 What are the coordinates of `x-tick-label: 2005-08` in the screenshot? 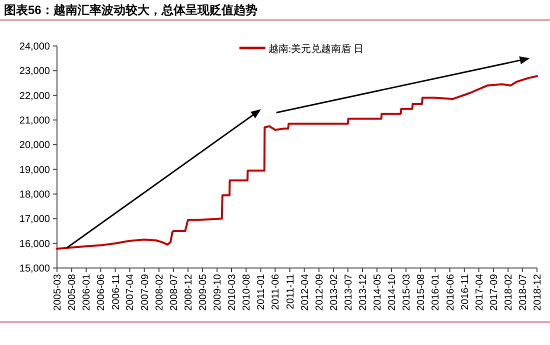 It's located at (72, 292).